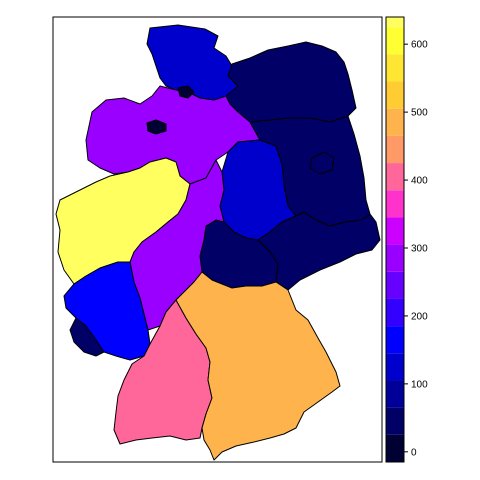 The height and width of the screenshot is (480, 480). What do you see at coordinates (87, 337) in the screenshot?
I see `region-saarland` at bounding box center [87, 337].